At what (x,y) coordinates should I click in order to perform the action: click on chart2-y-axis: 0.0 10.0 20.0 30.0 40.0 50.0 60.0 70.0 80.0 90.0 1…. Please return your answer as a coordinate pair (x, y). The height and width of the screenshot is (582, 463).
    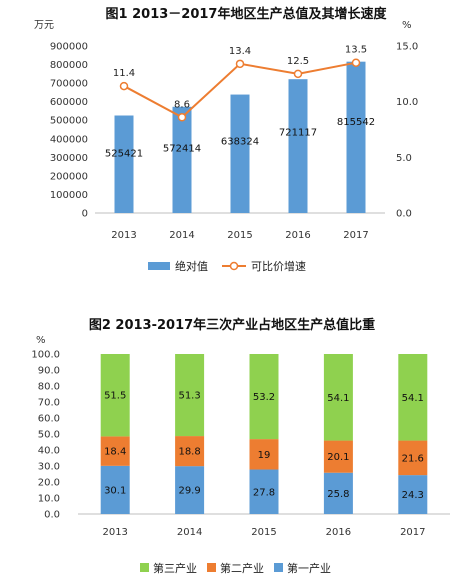
    Looking at the image, I should click on (45, 435).